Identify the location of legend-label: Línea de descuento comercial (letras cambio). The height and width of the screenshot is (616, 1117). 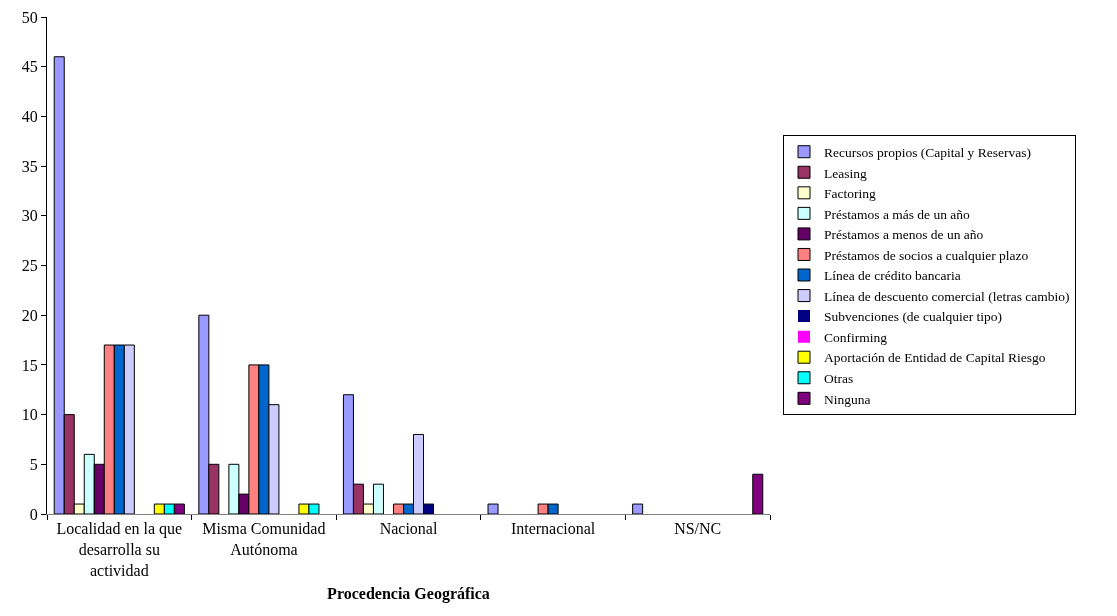
(947, 296).